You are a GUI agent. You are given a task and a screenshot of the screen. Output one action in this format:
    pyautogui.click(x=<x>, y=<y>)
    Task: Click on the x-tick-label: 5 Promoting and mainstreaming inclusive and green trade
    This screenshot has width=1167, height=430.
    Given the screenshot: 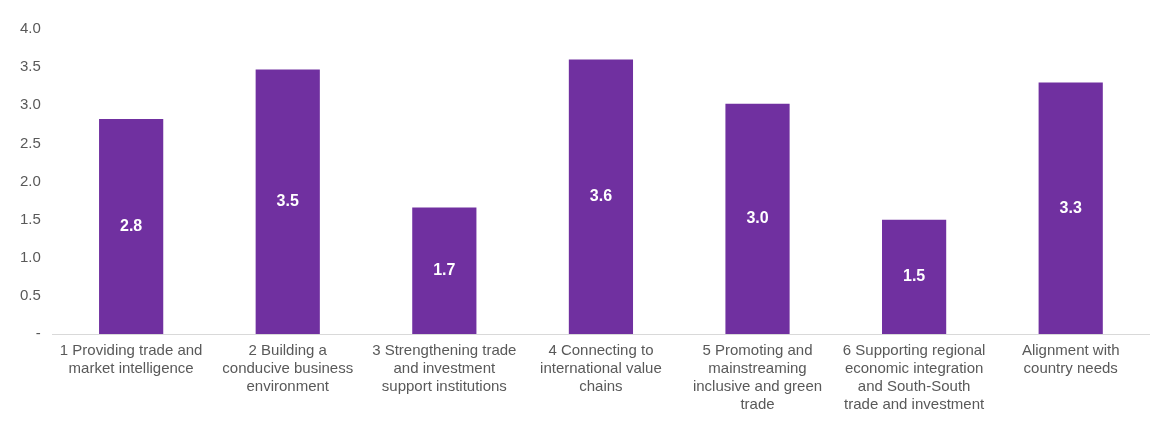 What is the action you would take?
    pyautogui.click(x=757, y=377)
    